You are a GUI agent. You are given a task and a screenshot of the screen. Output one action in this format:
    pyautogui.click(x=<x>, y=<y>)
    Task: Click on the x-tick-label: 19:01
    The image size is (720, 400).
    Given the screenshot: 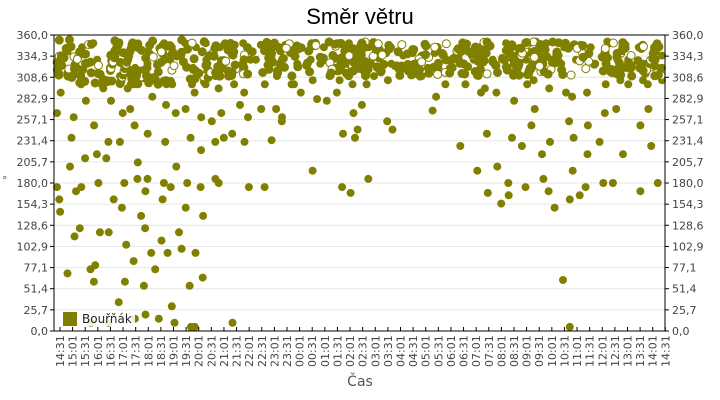 What is the action you would take?
    pyautogui.click(x=173, y=351)
    